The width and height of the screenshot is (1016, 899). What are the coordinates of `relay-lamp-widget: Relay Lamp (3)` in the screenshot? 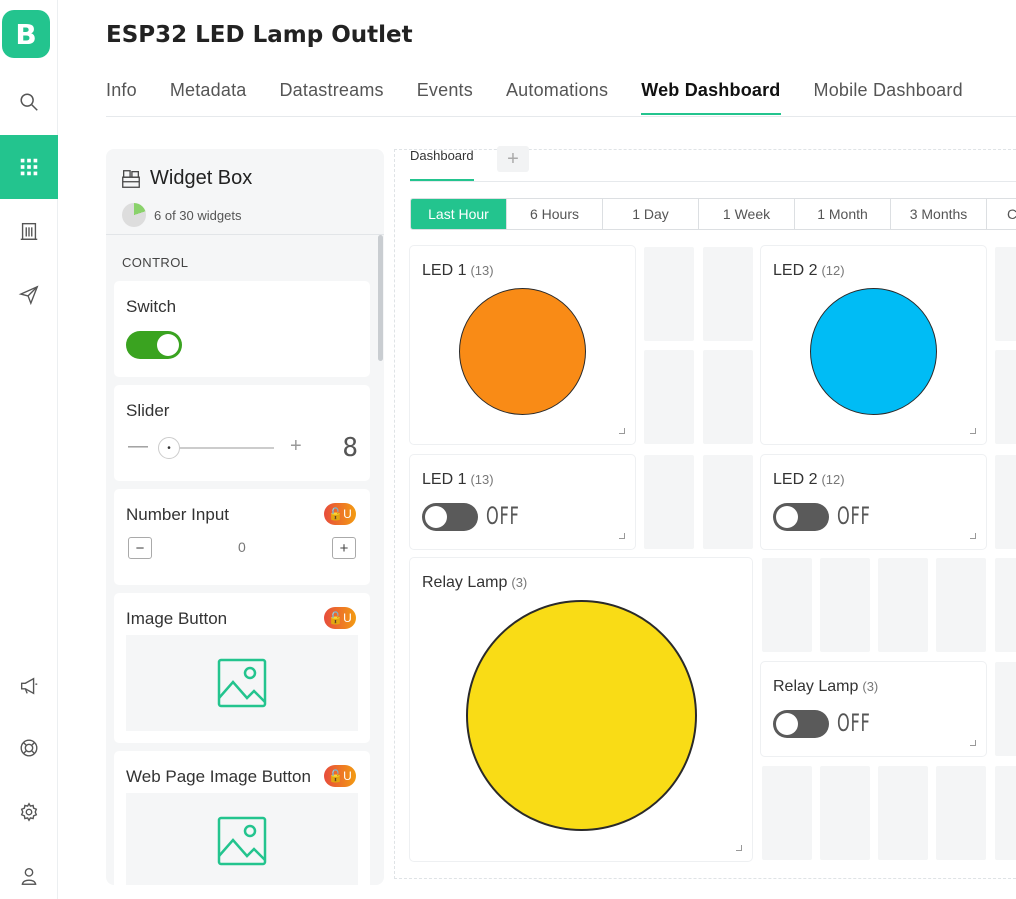 It's located at (581, 709).